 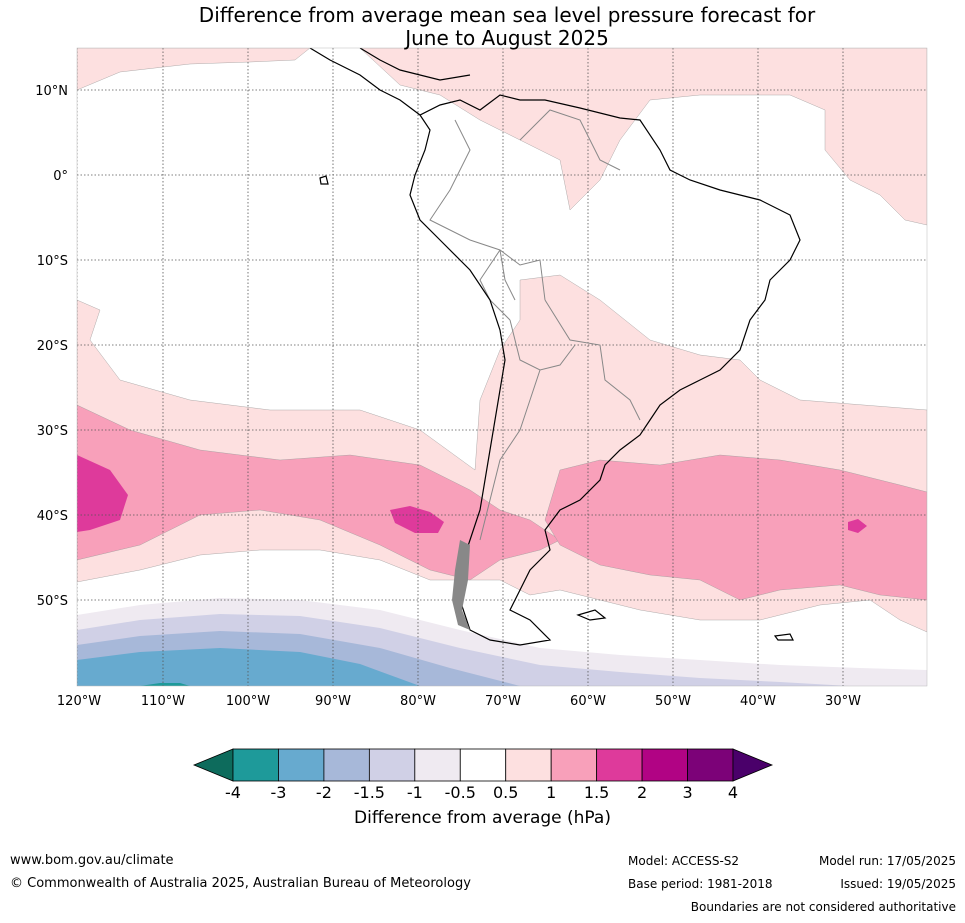 What do you see at coordinates (753, 765) in the screenshot?
I see `colorbar-extend-high` at bounding box center [753, 765].